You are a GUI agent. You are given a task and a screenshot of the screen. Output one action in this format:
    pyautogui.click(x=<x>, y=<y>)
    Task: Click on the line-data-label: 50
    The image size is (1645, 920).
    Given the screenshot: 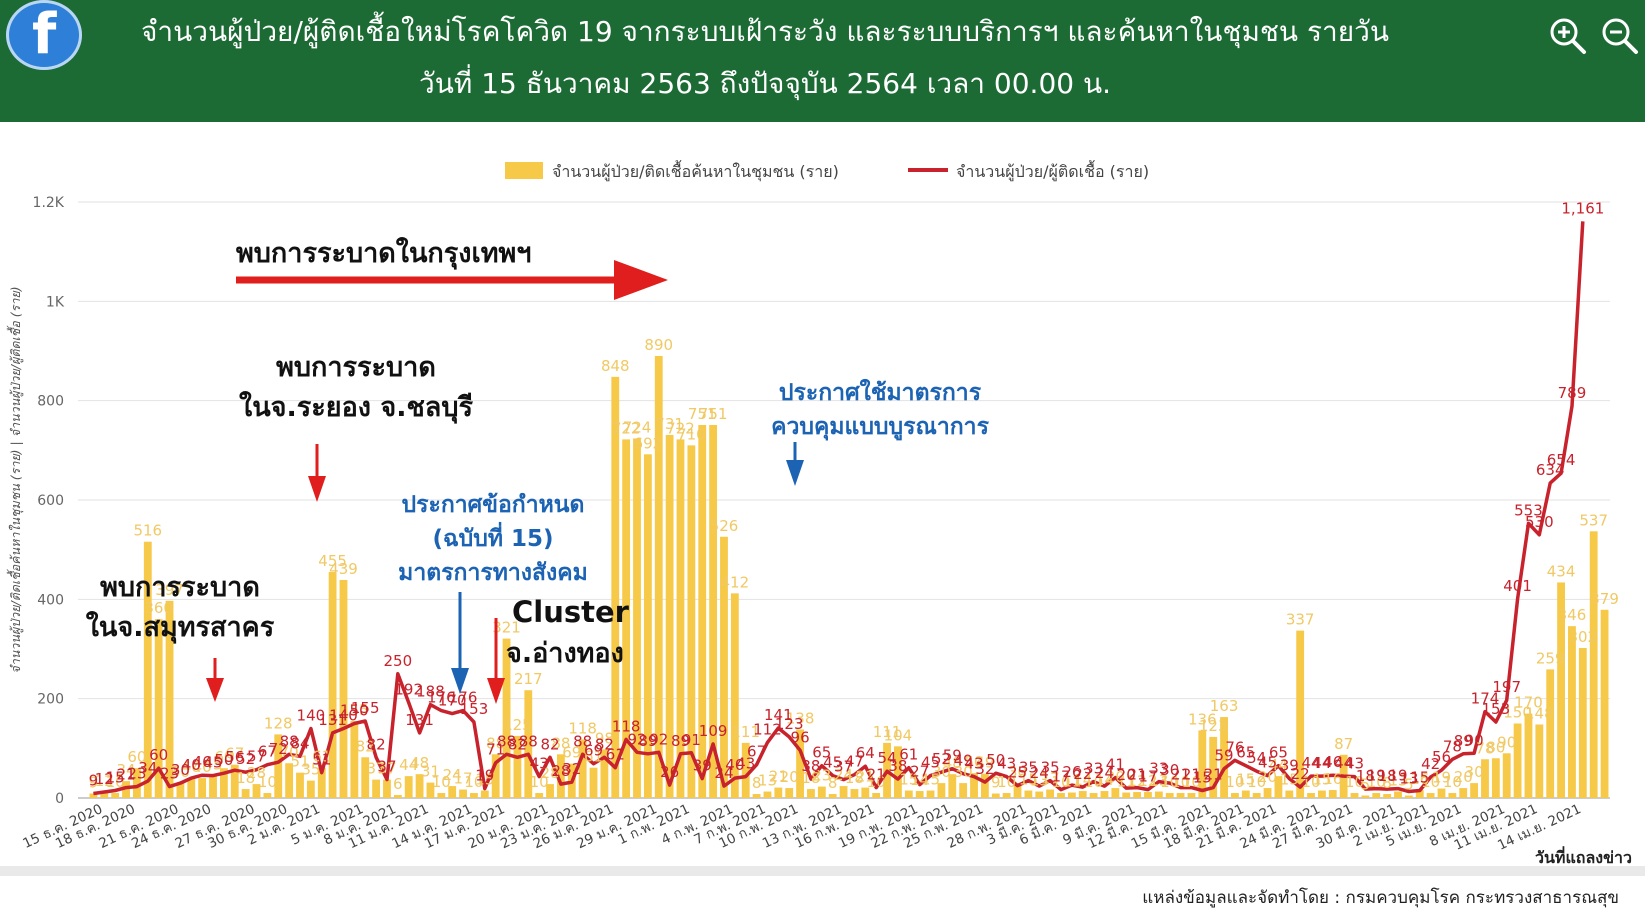 What is the action you would take?
    pyautogui.click(x=995, y=760)
    